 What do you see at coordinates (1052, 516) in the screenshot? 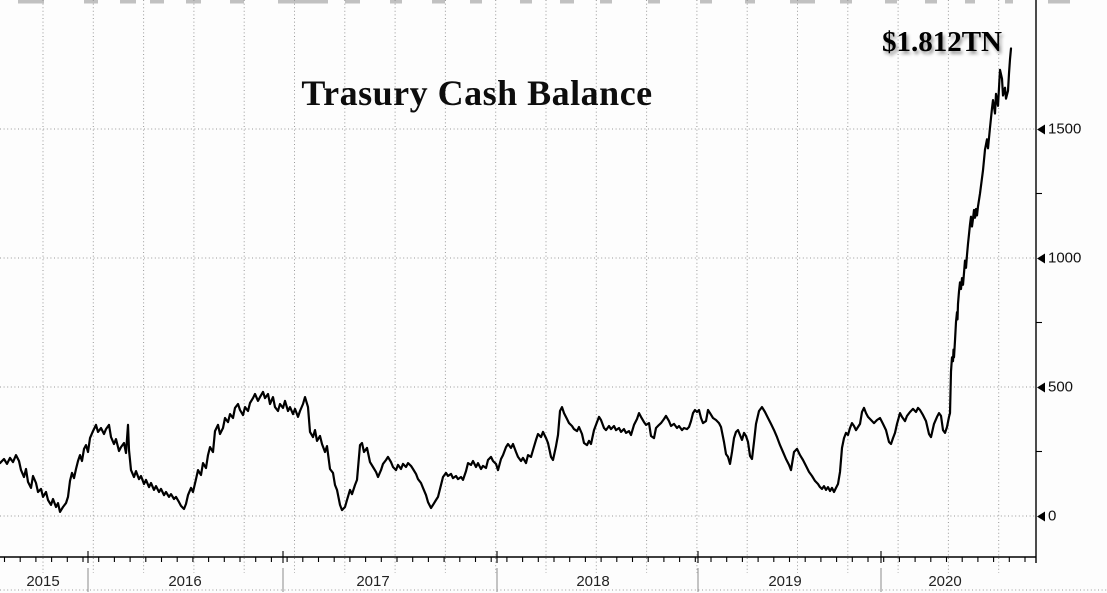
I see `y-axis-label-text: 0` at bounding box center [1052, 516].